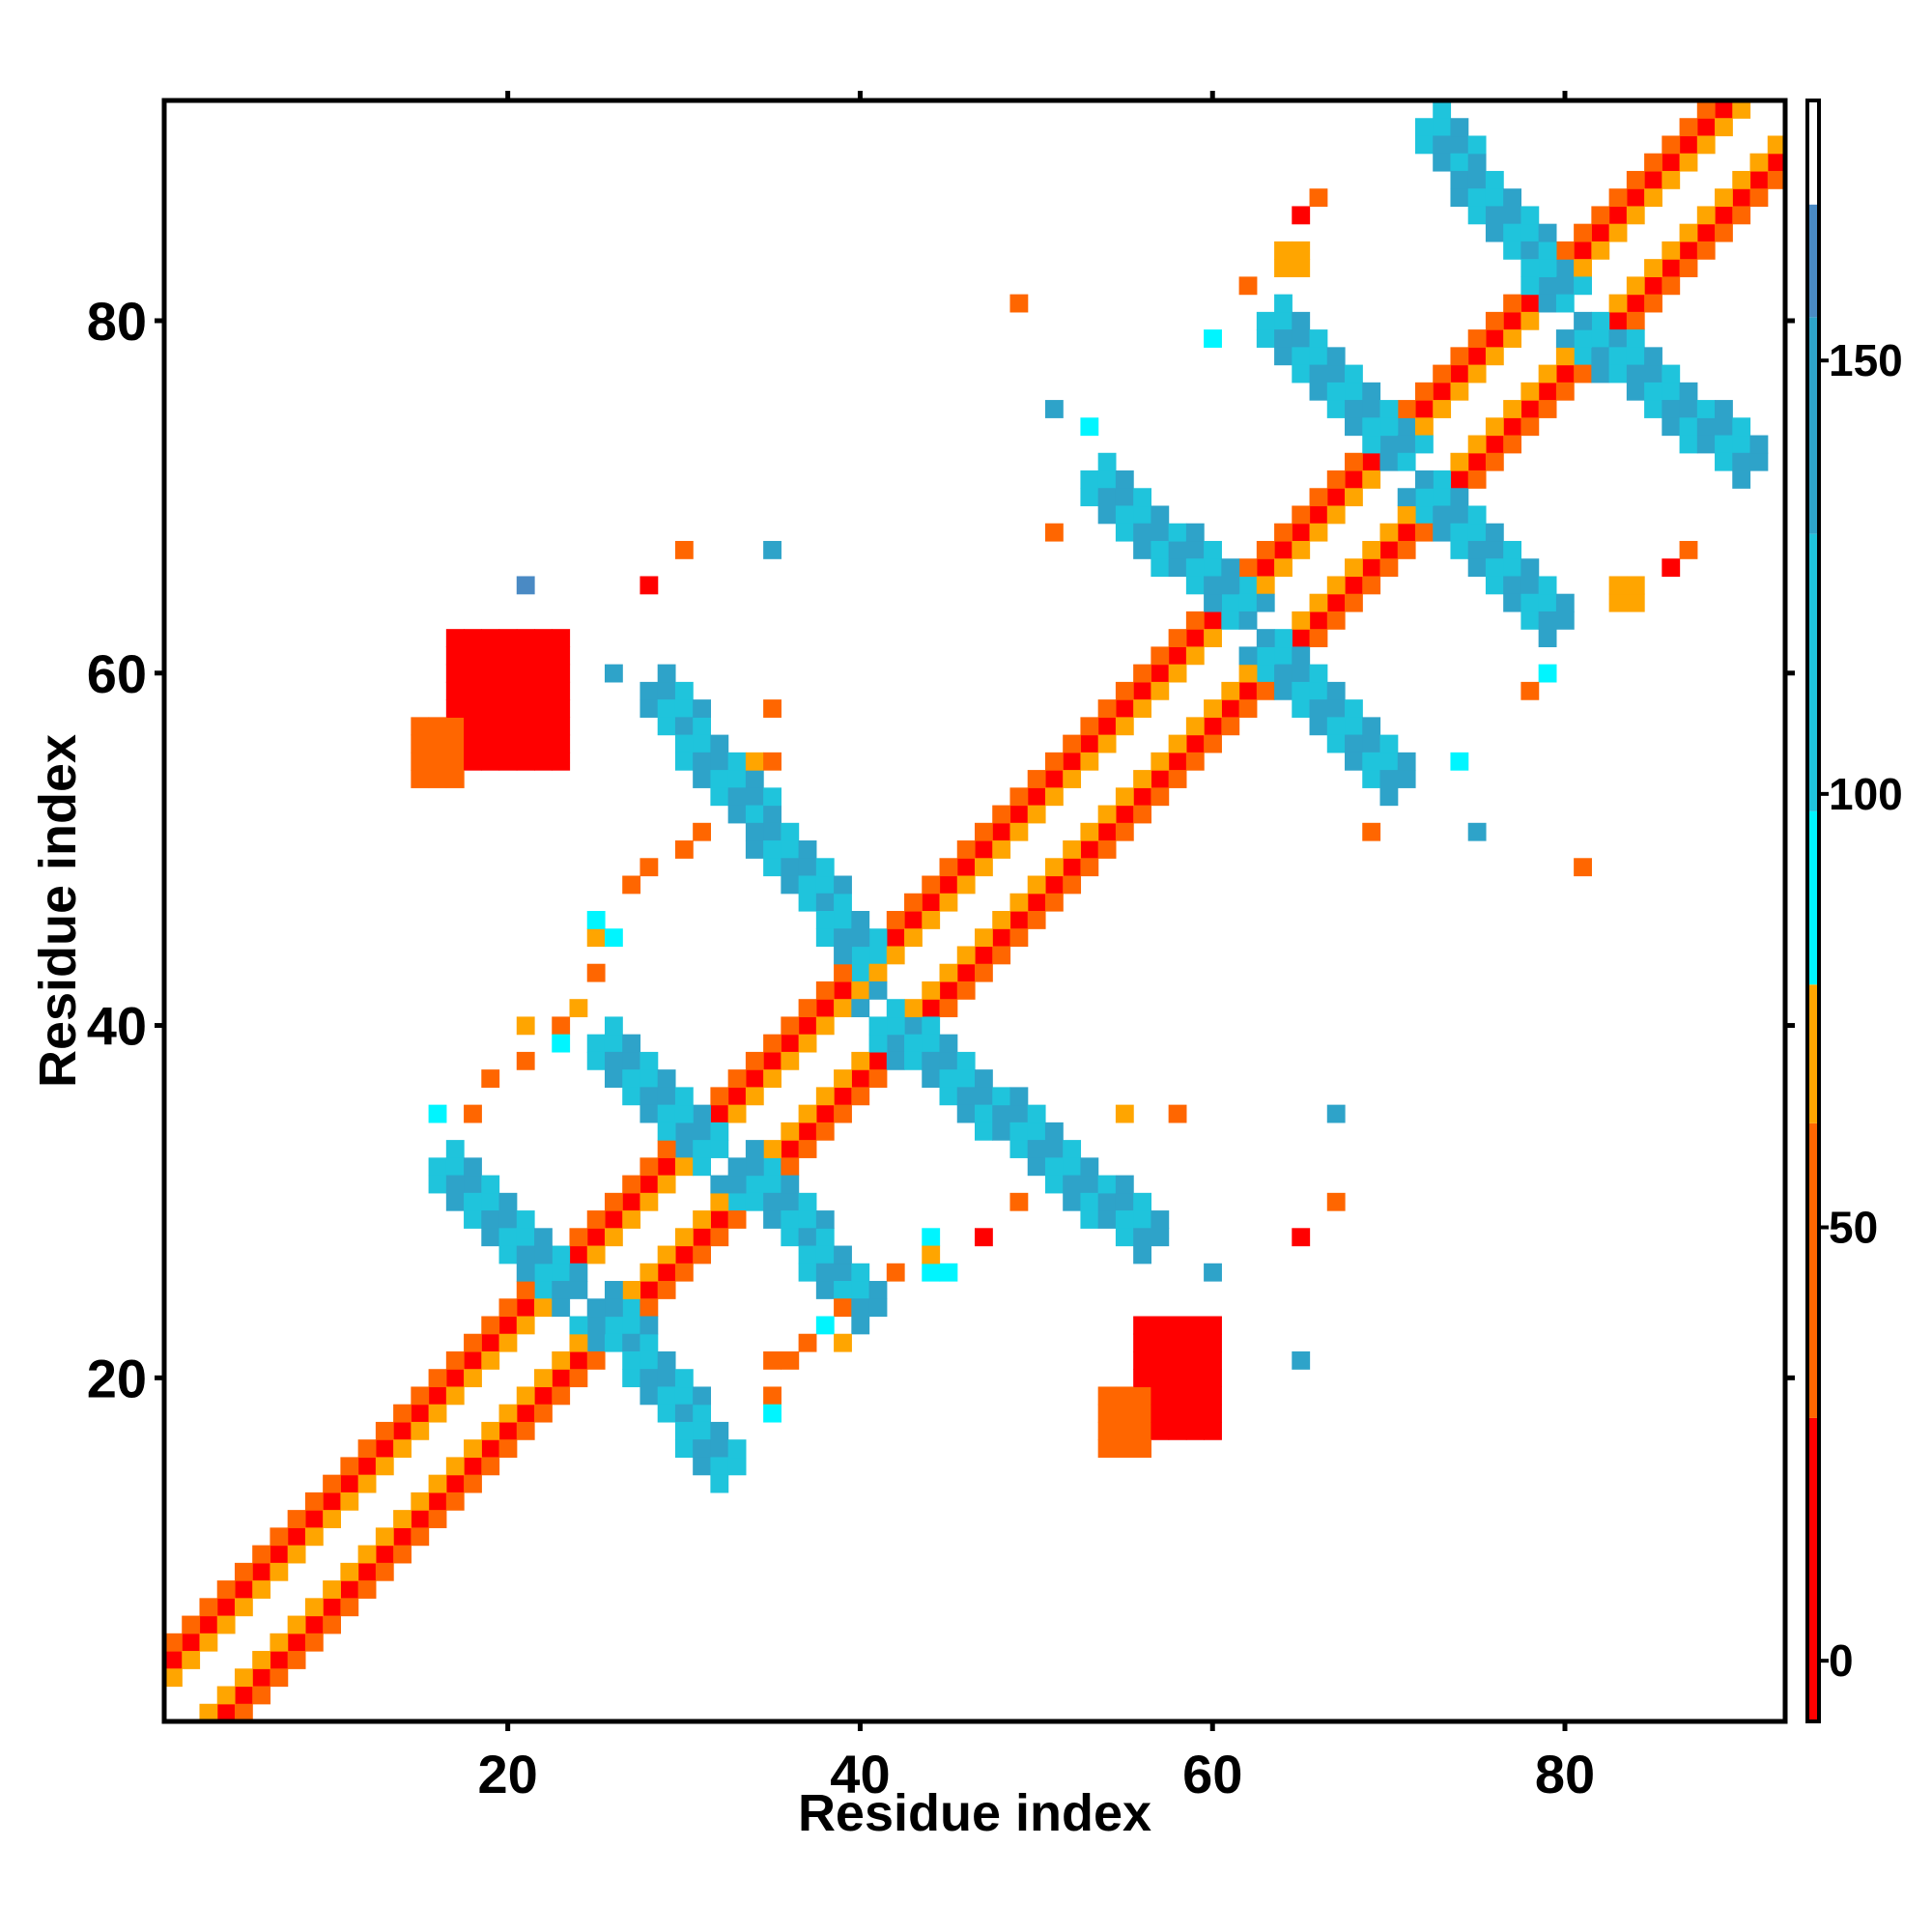  What do you see at coordinates (1813, 1053) in the screenshot?
I see `colorbar-band` at bounding box center [1813, 1053].